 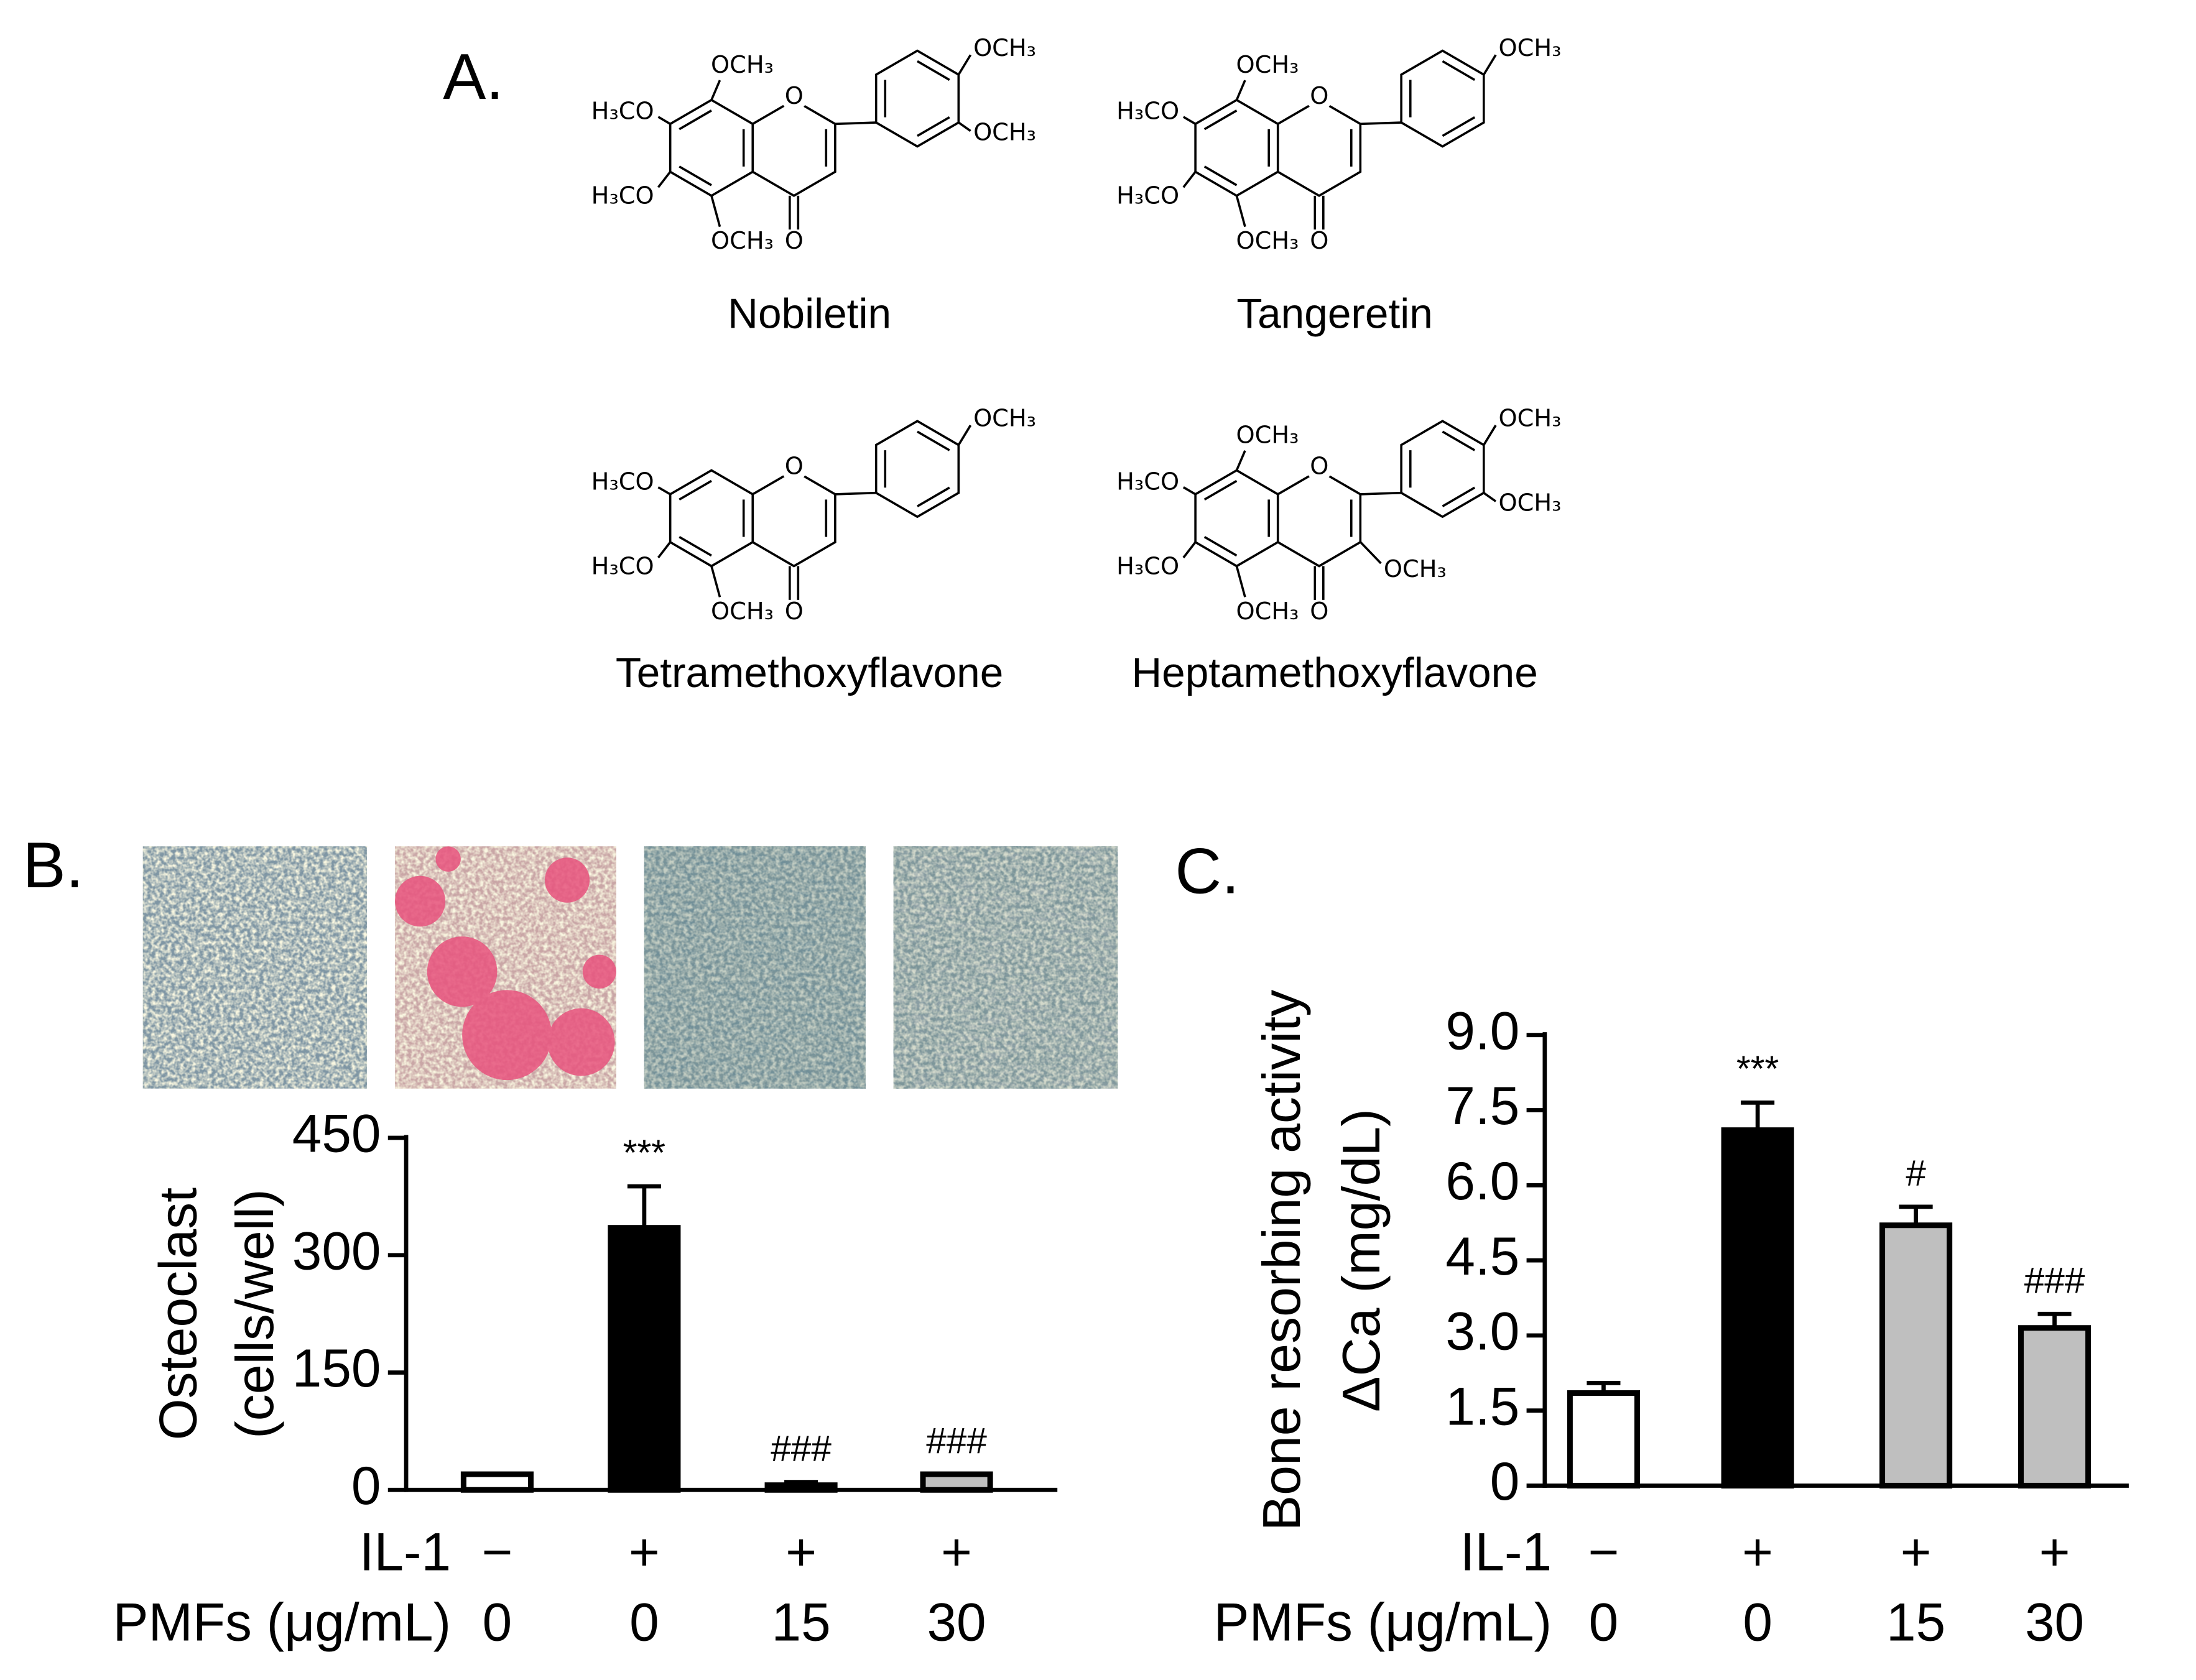 What do you see at coordinates (1334, 673) in the screenshot?
I see `compound-name: Heptamethoxyflavone` at bounding box center [1334, 673].